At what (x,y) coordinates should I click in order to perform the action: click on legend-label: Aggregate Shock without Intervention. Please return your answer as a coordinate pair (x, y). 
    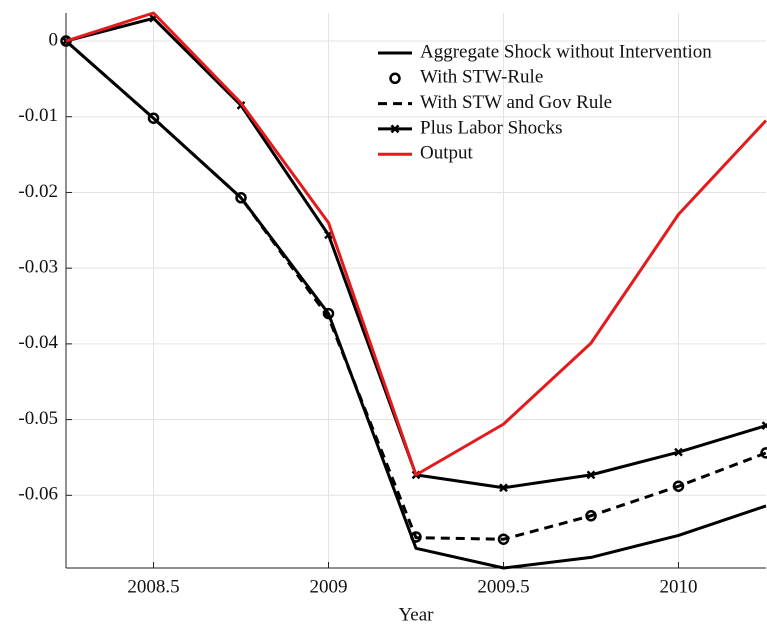
    Looking at the image, I should click on (566, 51).